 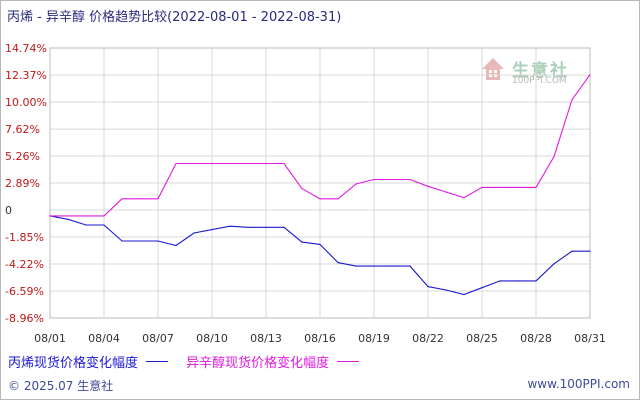 I want to click on watermark-brand: 生意社, so click(x=540, y=71).